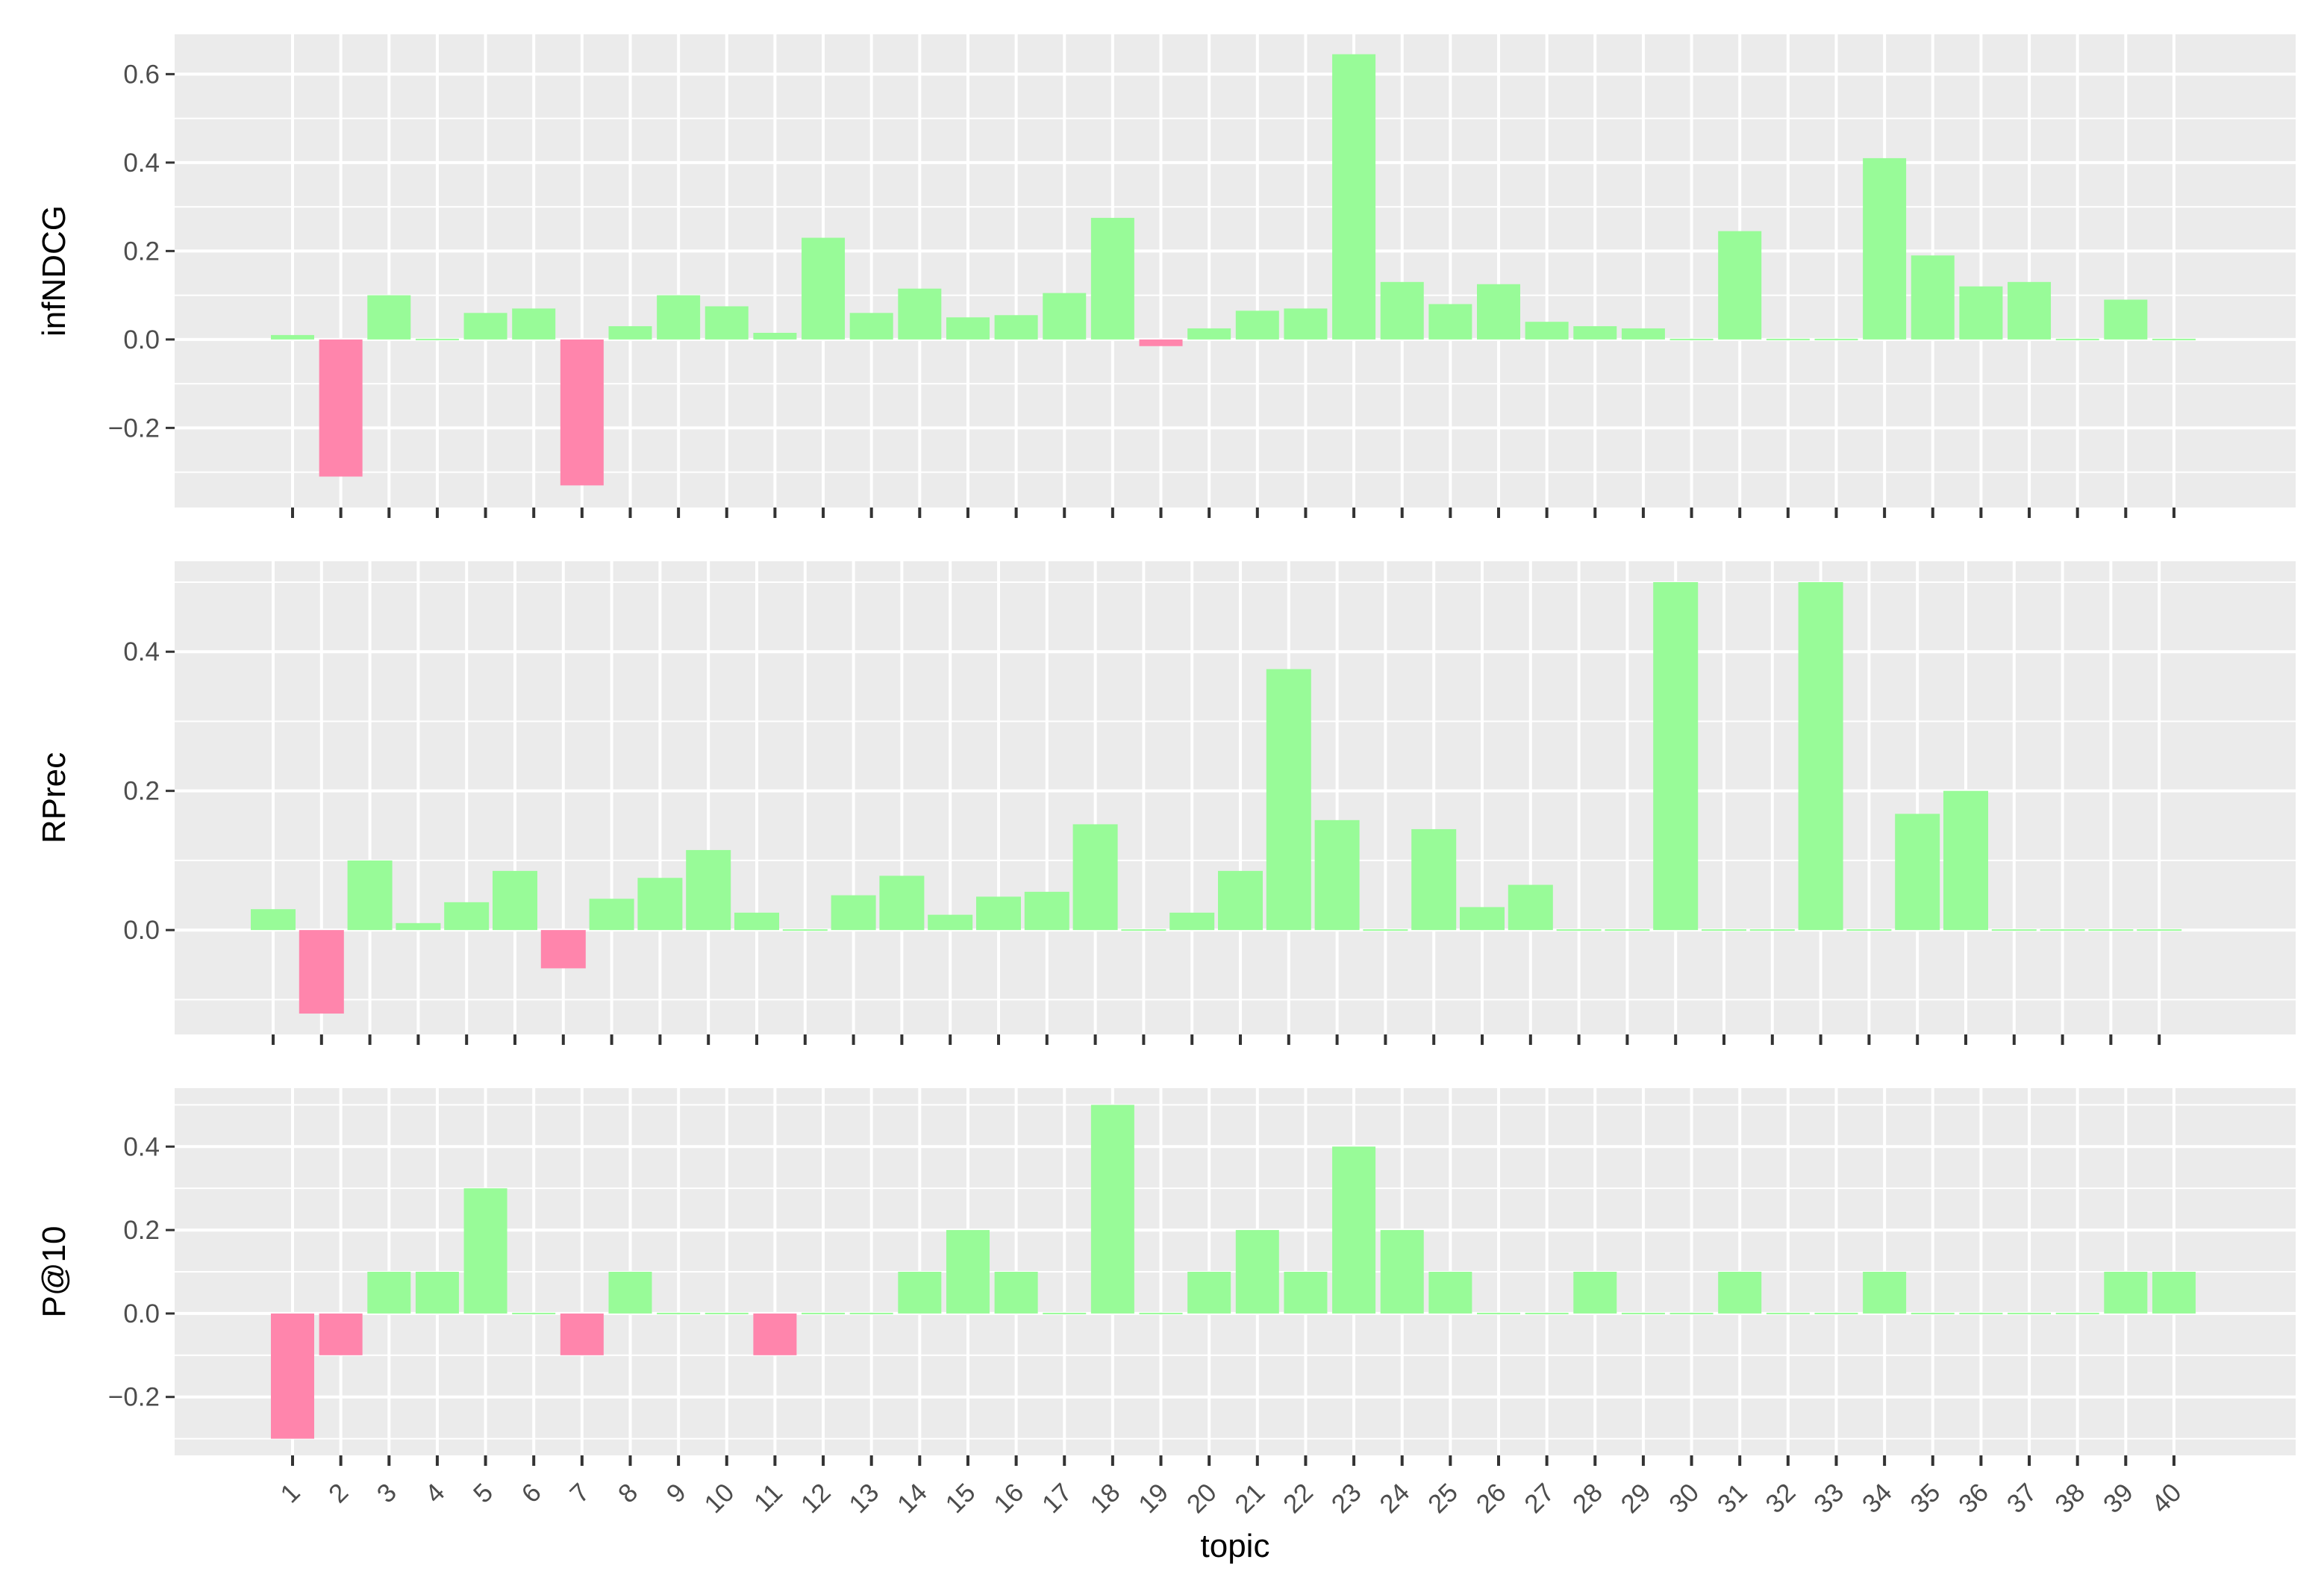 This screenshot has height=1583, width=2324. Describe the element at coordinates (579, 1493) in the screenshot. I see `x-tick-label: 7` at that location.